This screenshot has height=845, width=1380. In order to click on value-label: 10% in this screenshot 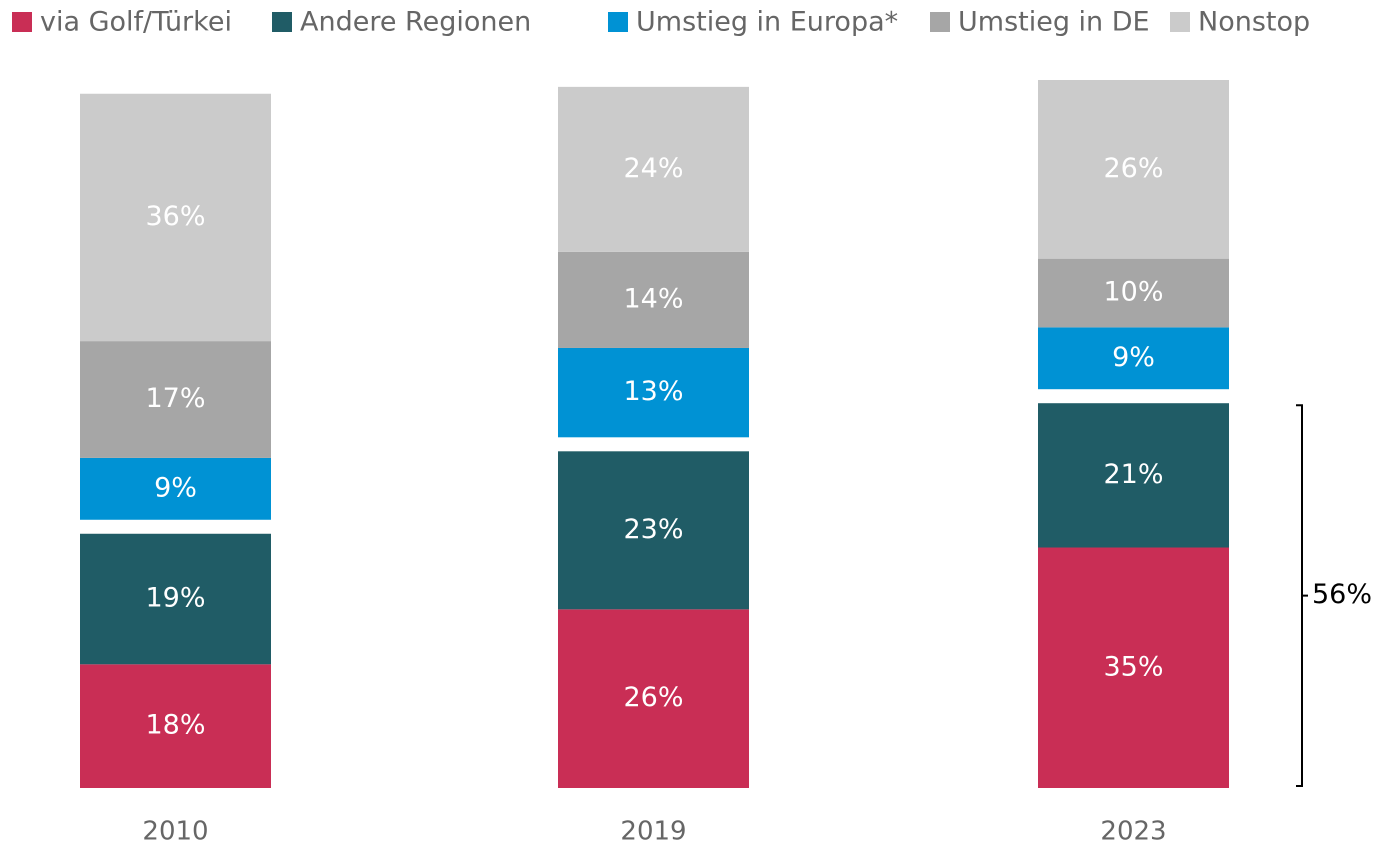, I will do `click(1133, 292)`.